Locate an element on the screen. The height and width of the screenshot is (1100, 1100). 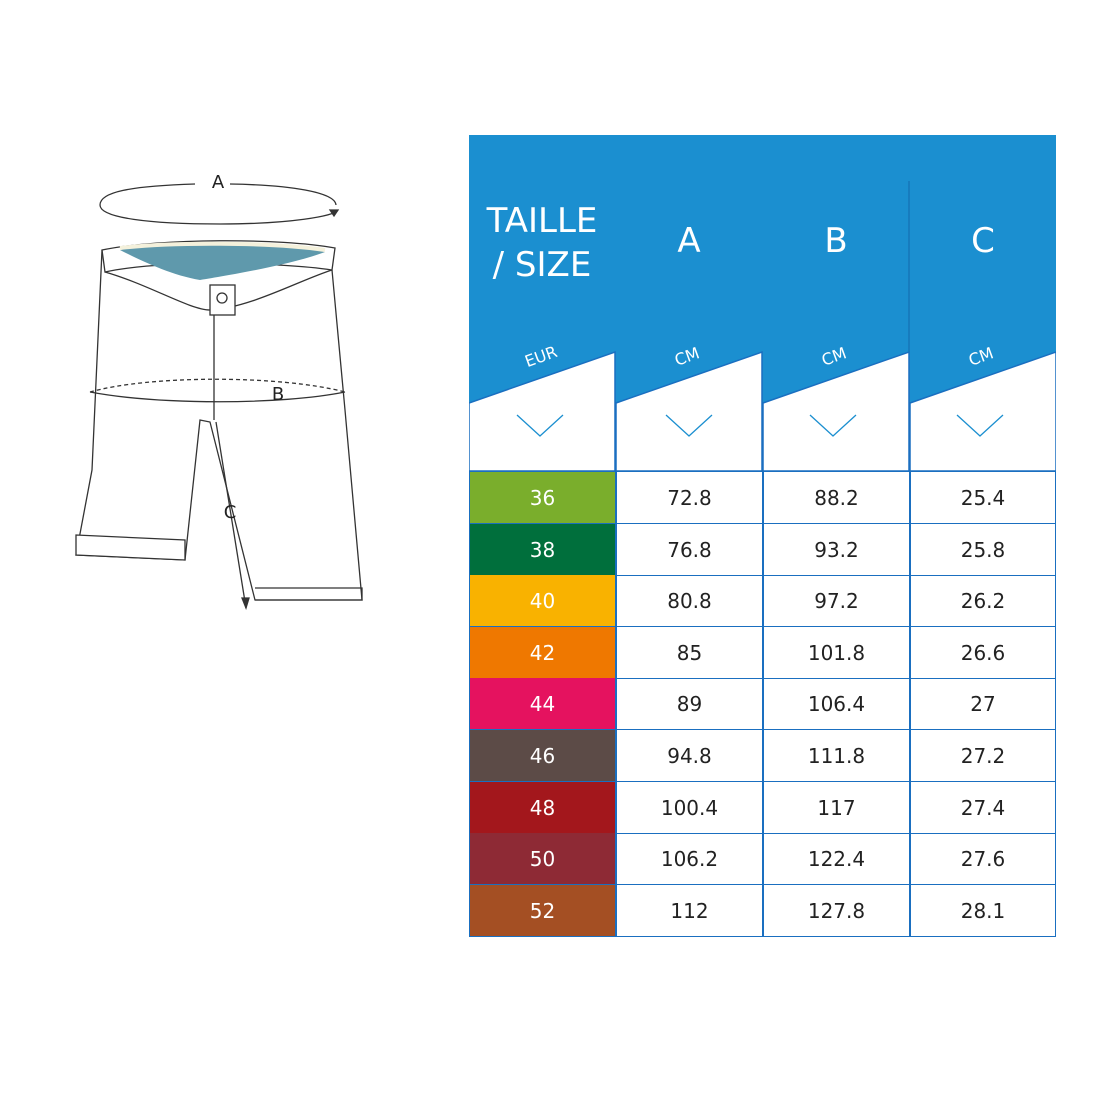
table-row: 48 100.4 117 27.4 is located at coordinates (762, 807).